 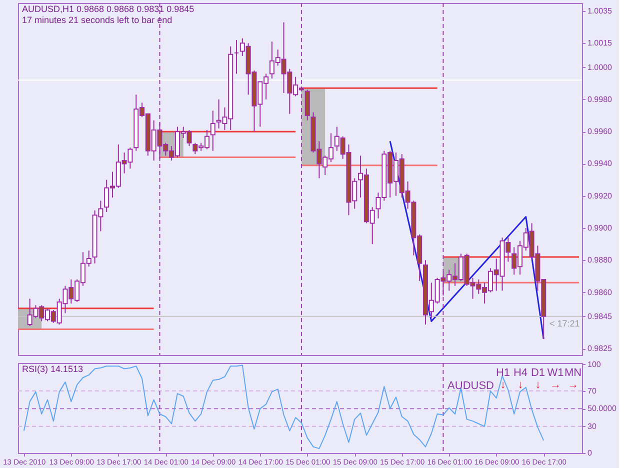 What do you see at coordinates (573, 373) in the screenshot?
I see `annotation: MN` at bounding box center [573, 373].